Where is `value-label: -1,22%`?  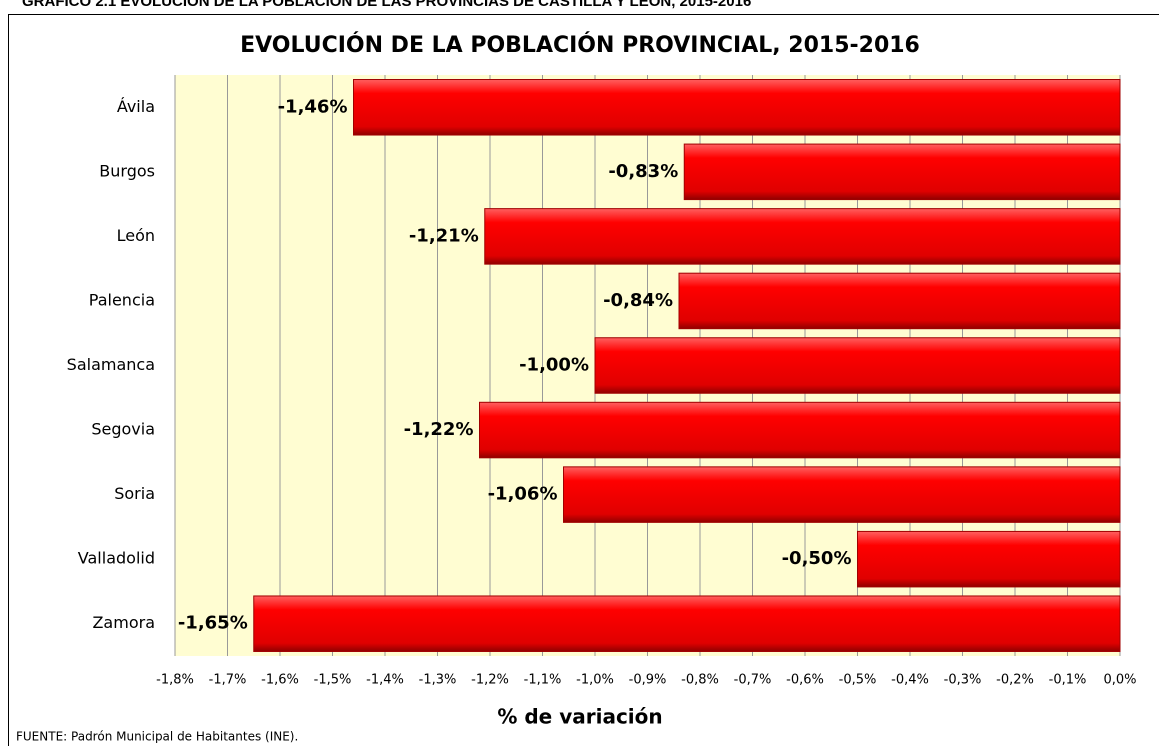 value-label: -1,22% is located at coordinates (439, 429).